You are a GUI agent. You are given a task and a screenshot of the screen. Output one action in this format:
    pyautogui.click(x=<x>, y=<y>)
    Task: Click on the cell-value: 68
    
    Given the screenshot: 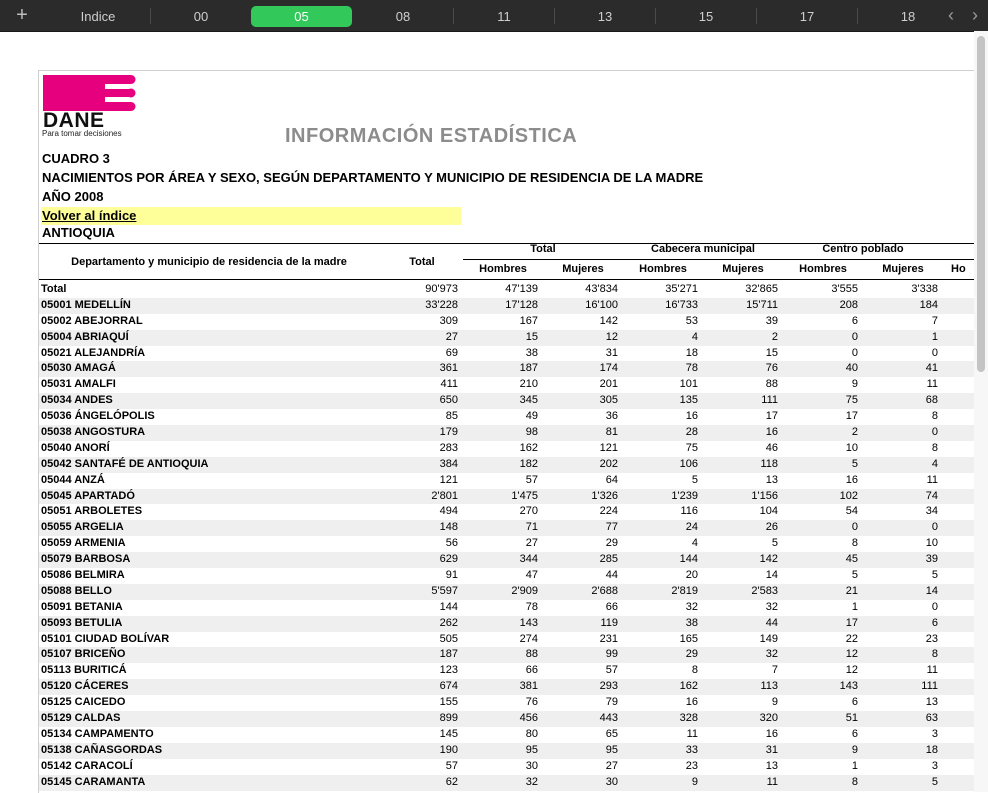 What is the action you would take?
    pyautogui.click(x=931, y=400)
    